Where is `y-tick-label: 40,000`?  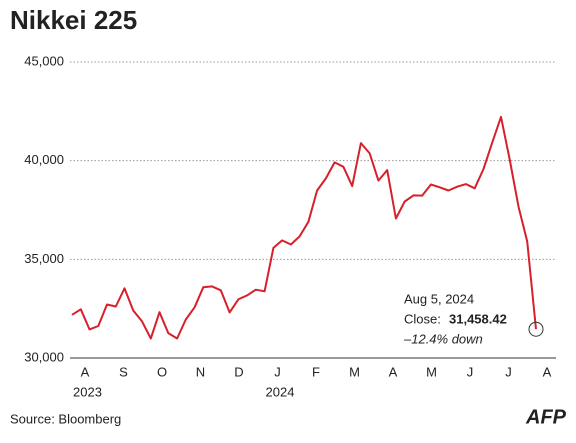
y-tick-label: 40,000 is located at coordinates (44, 159).